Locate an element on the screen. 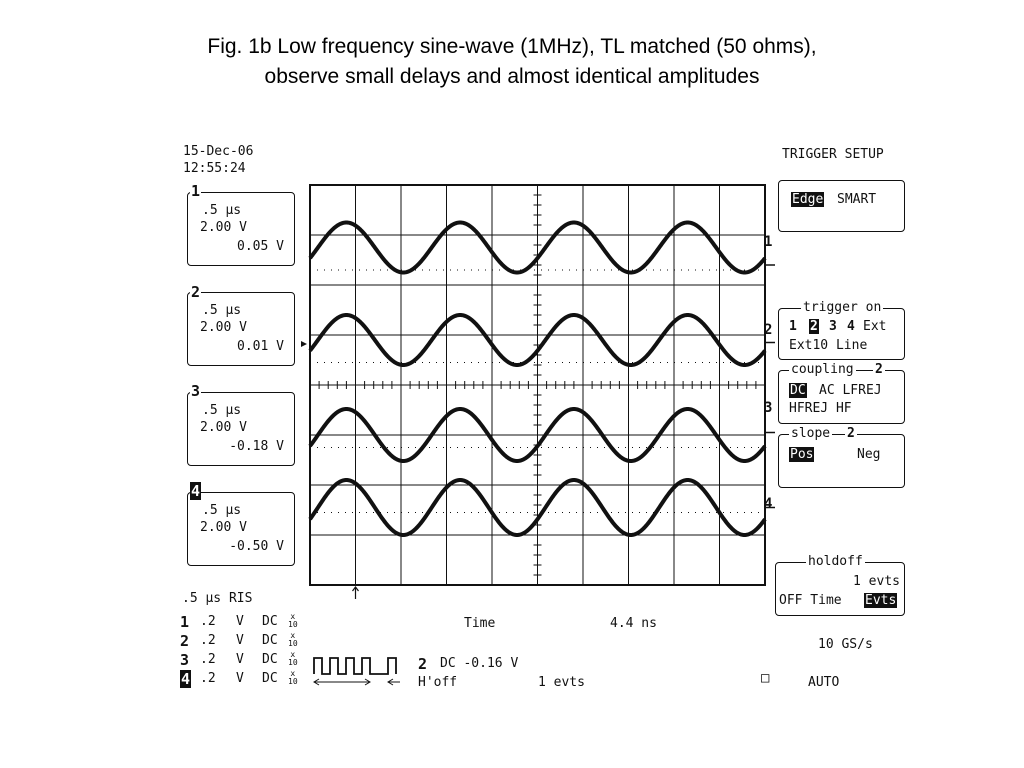 This screenshot has height=768, width=1024. holdoff-label: holdoff is located at coordinates (835, 561).